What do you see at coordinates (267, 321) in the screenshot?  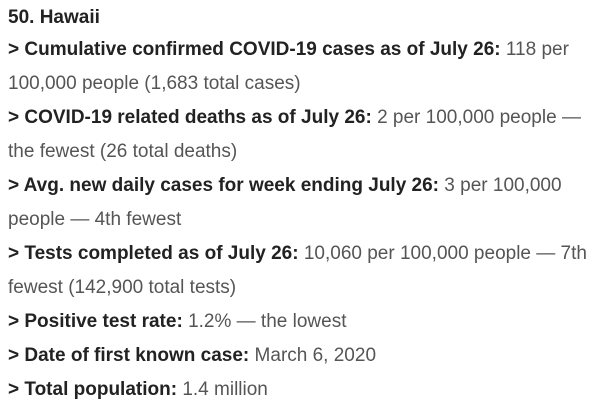 I see `fact-value: 1.2% — the lowest` at bounding box center [267, 321].